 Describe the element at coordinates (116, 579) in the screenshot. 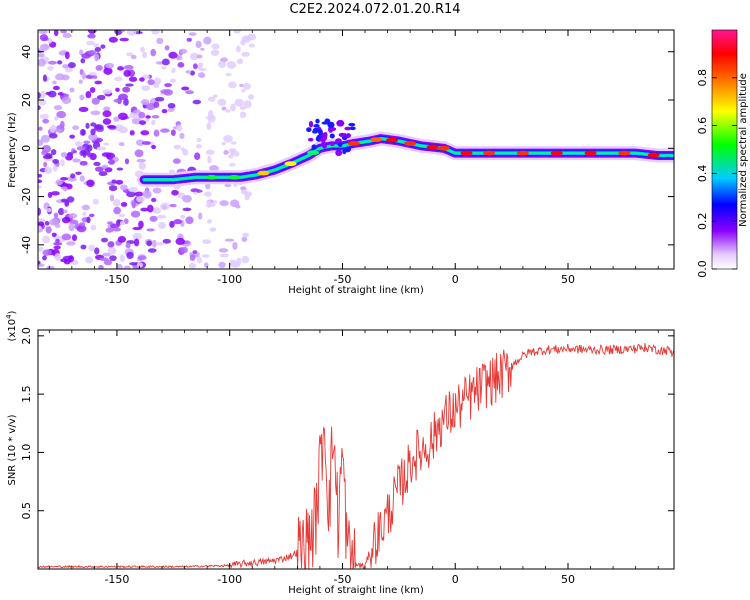

I see `x-tick-label: -150` at that location.